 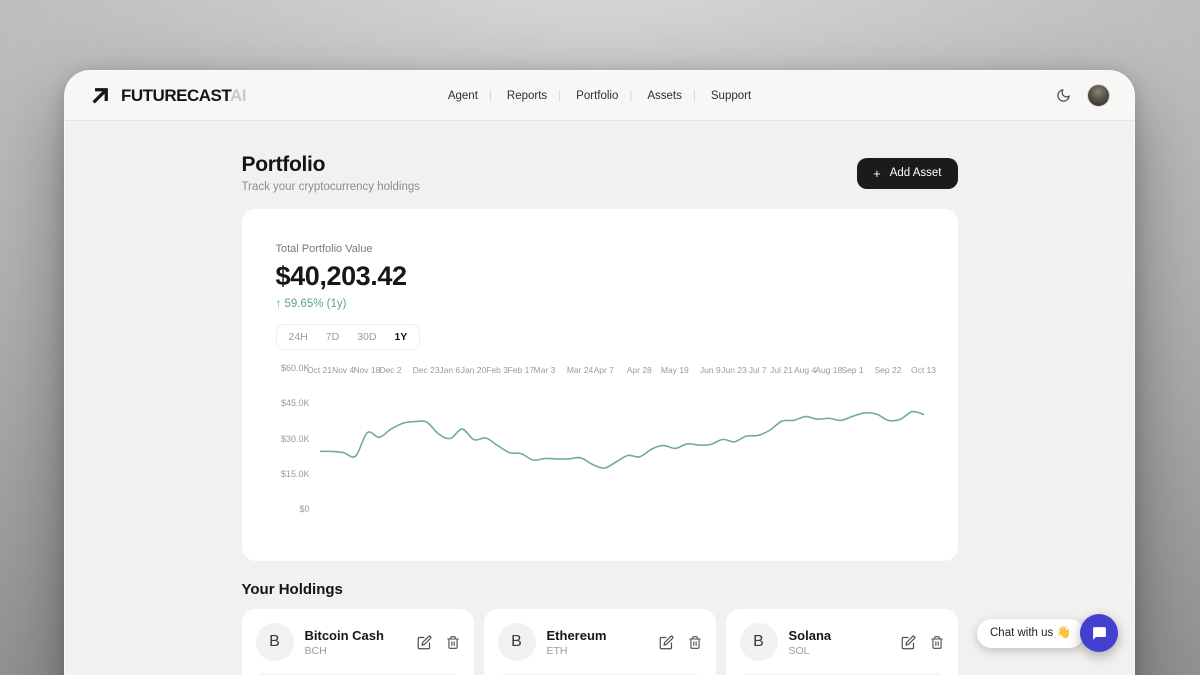 I want to click on chat-with-us-pill: Chat with us 👋, so click(x=1030, y=633).